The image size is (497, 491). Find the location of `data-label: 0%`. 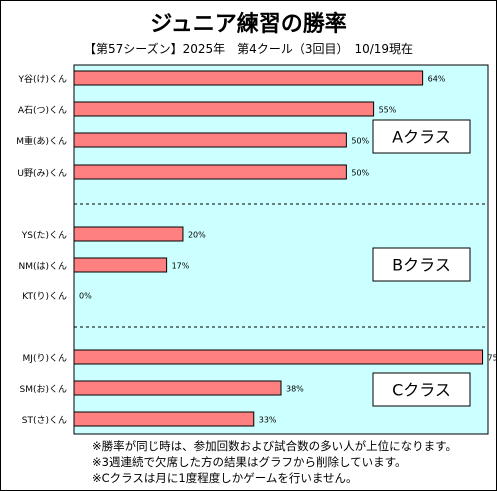

data-label: 0% is located at coordinates (85, 296).